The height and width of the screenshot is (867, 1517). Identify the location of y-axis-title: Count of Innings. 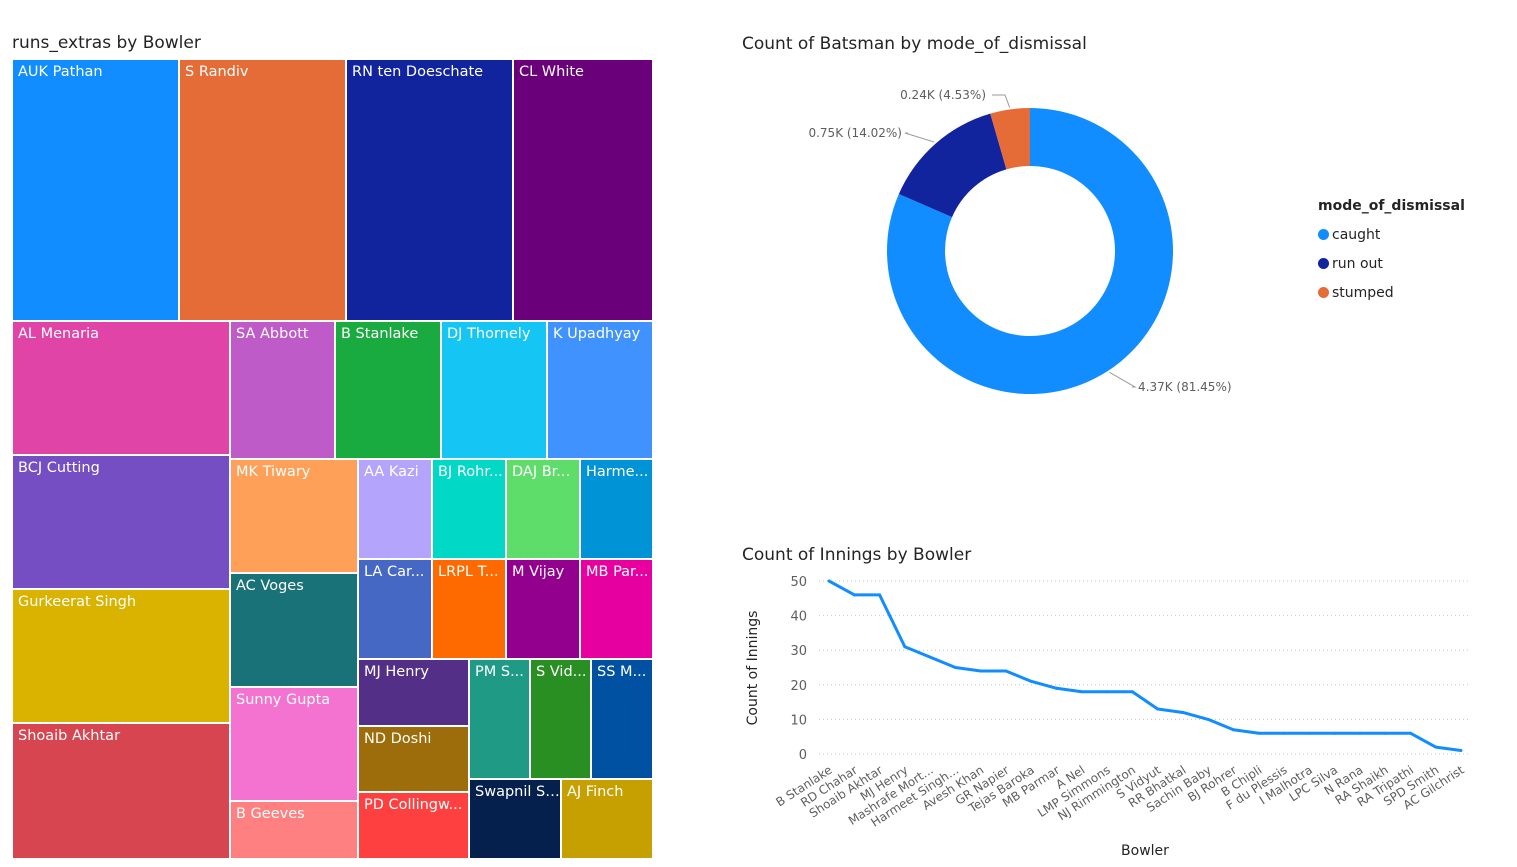
(753, 668).